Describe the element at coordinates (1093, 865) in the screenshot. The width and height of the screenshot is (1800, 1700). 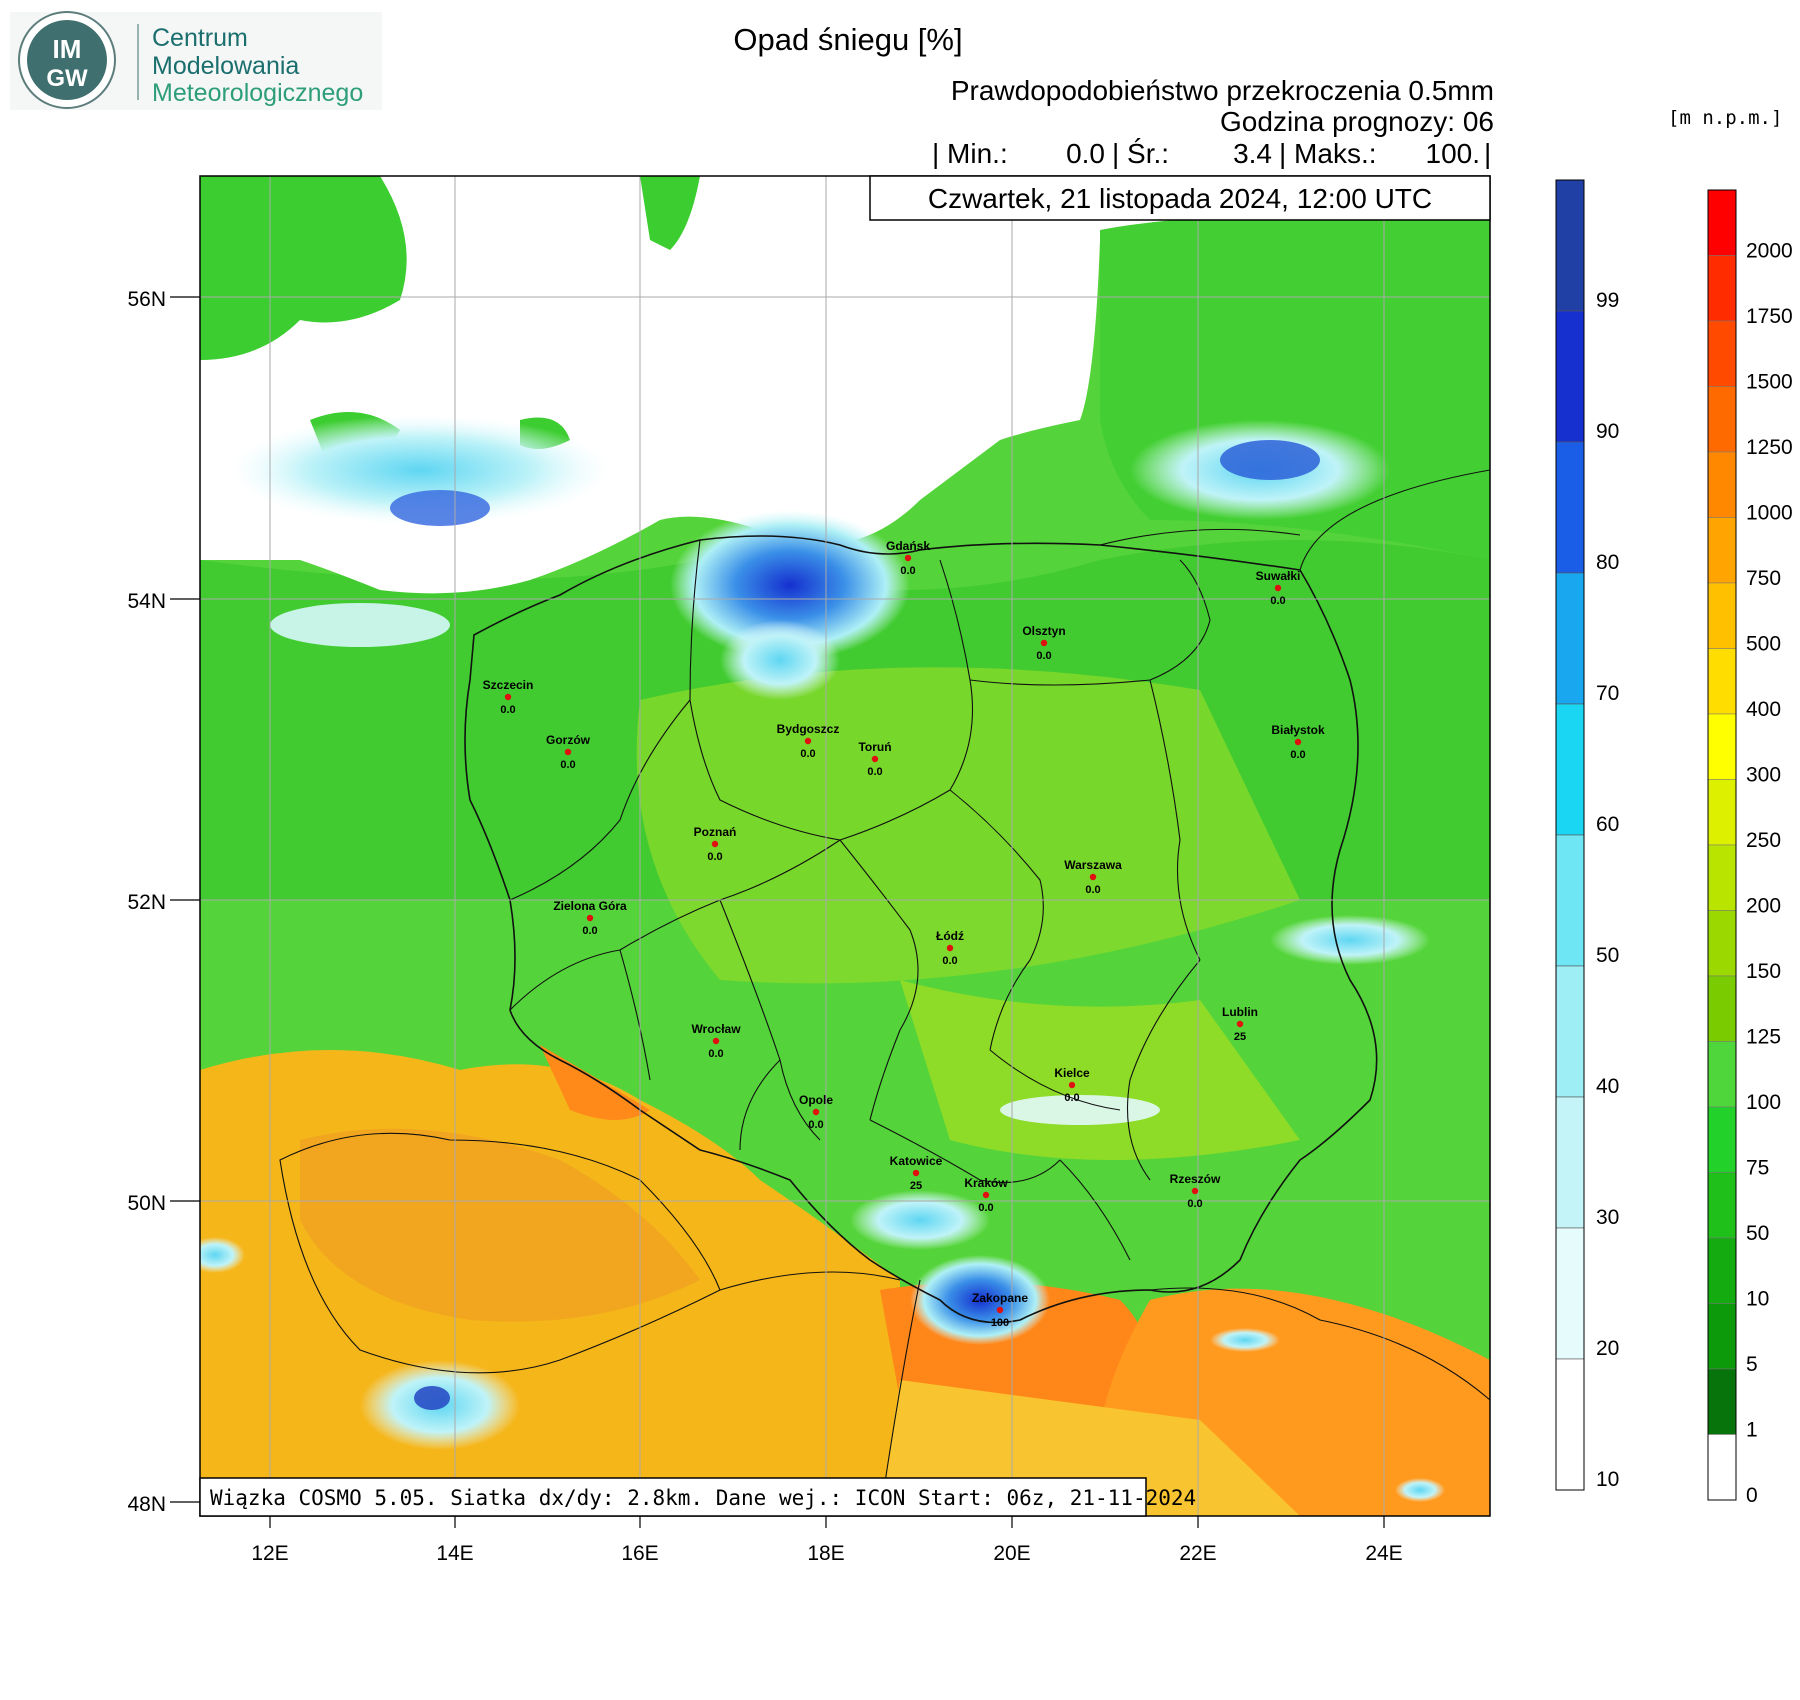
I see `city-name: Warszawa` at that location.